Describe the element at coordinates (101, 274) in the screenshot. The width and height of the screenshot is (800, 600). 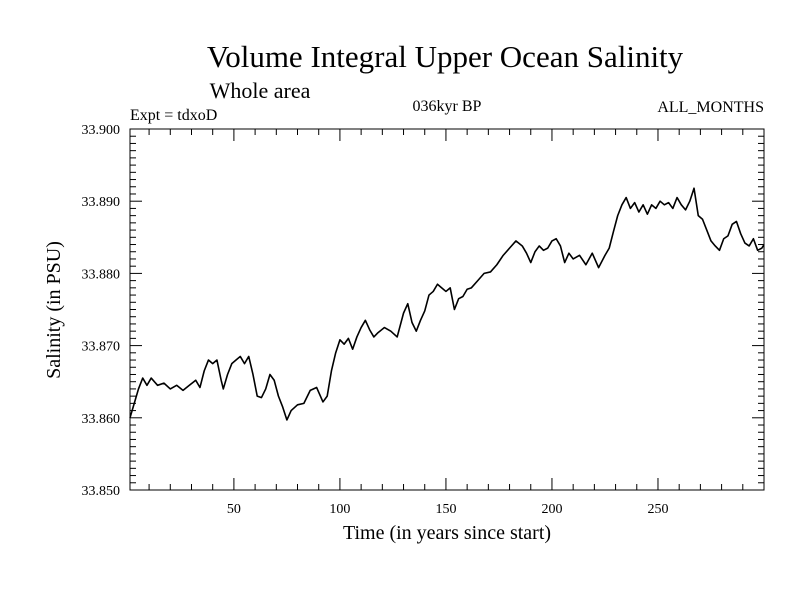
I see `y-tick-label: 33.880` at that location.